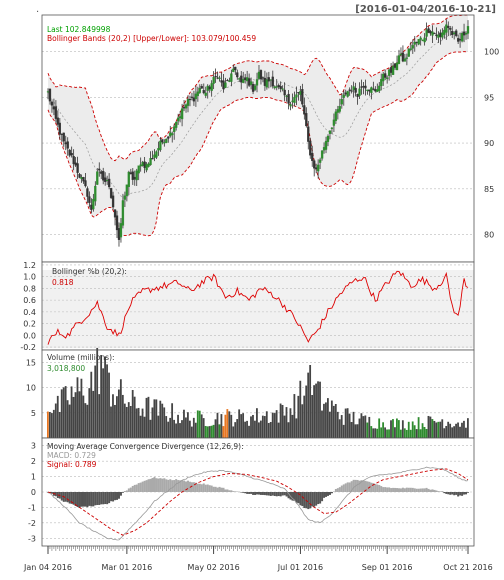  Describe the element at coordinates (489, 235) in the screenshot. I see `price-tick-label: 80` at that location.